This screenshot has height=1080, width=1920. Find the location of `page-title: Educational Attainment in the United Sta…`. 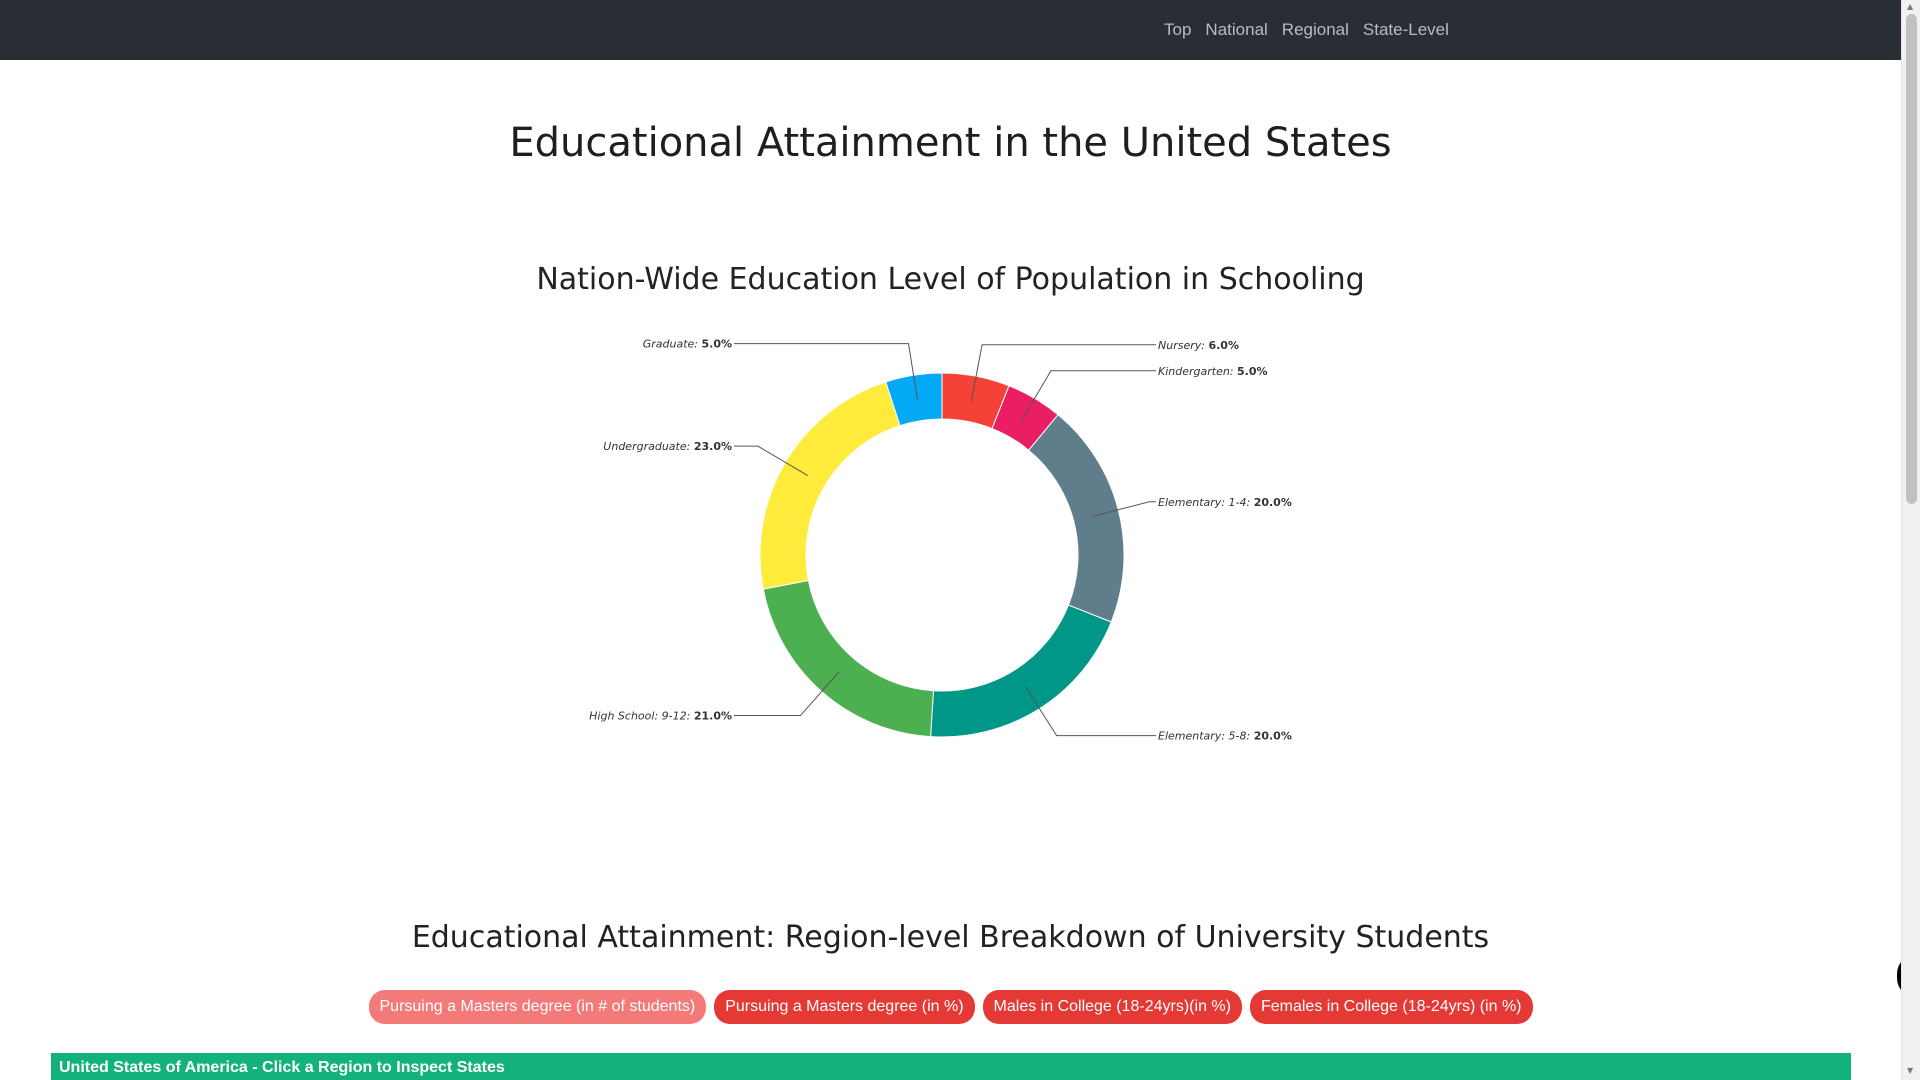

page-title: Educational Attainment in the United Sta… is located at coordinates (950, 143).